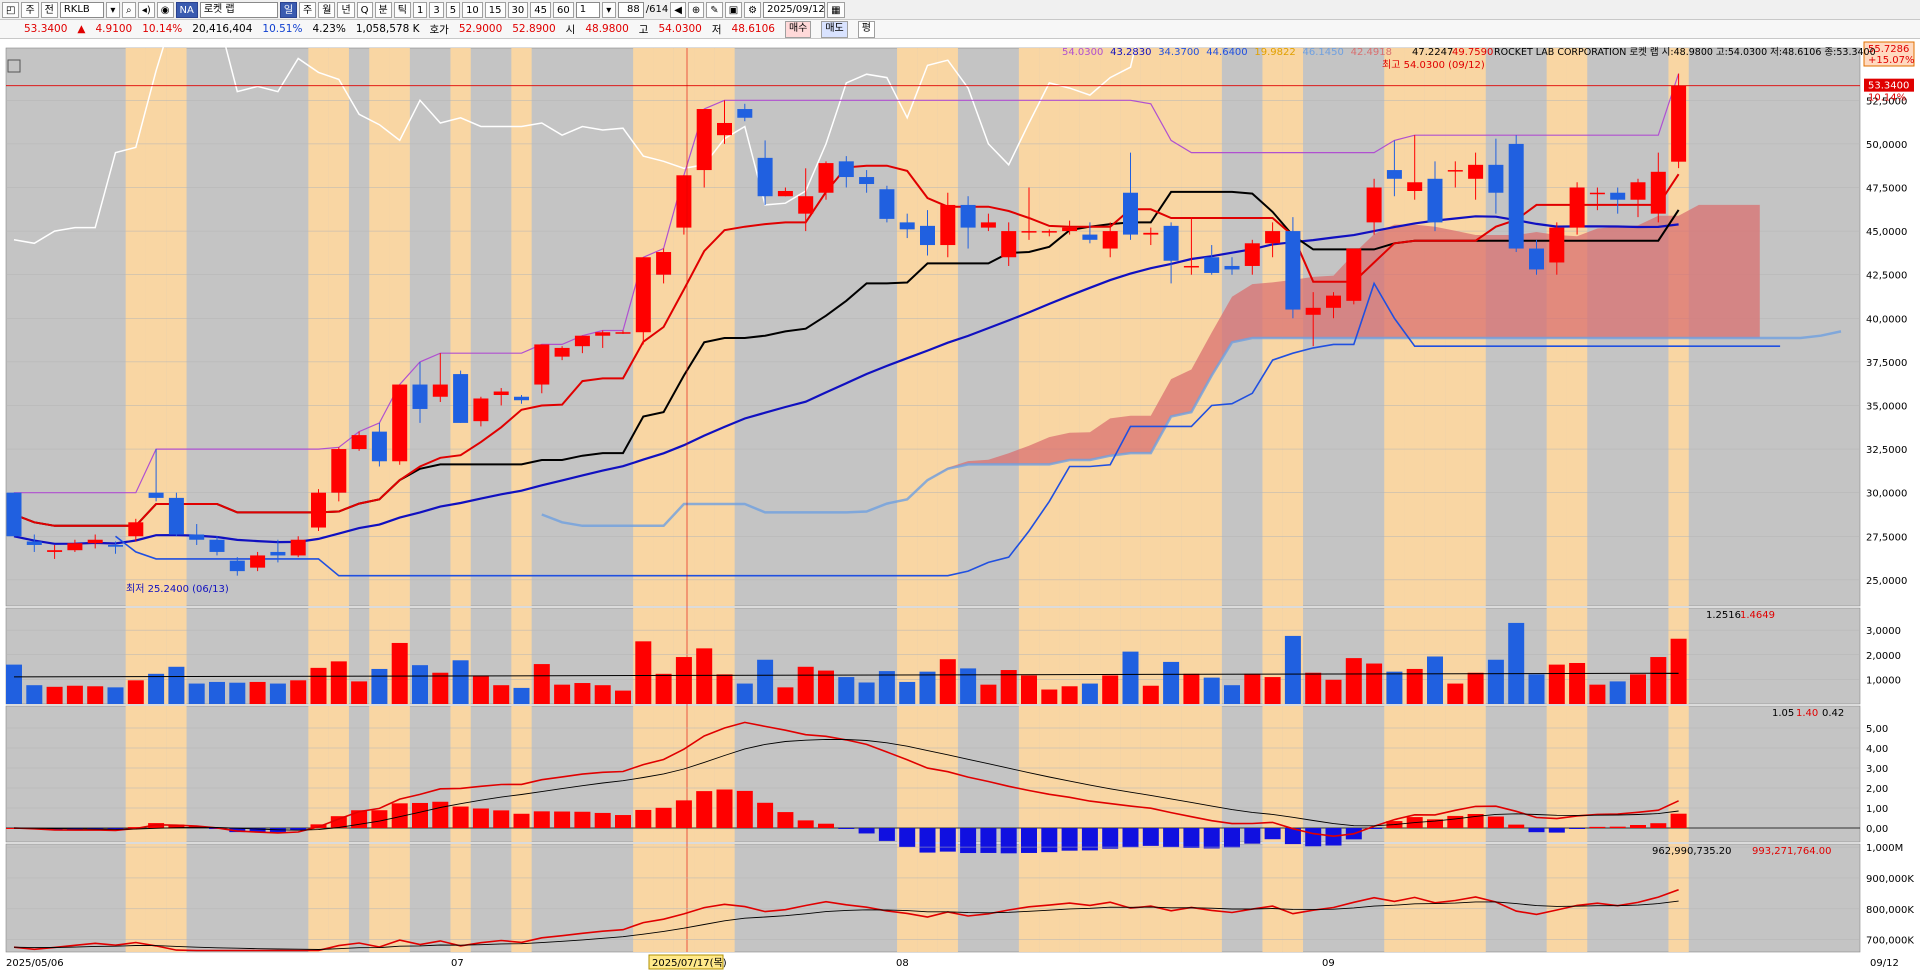 The height and width of the screenshot is (975, 1920). What do you see at coordinates (288, 9) in the screenshot?
I see `period-day-button: 일` at bounding box center [288, 9].